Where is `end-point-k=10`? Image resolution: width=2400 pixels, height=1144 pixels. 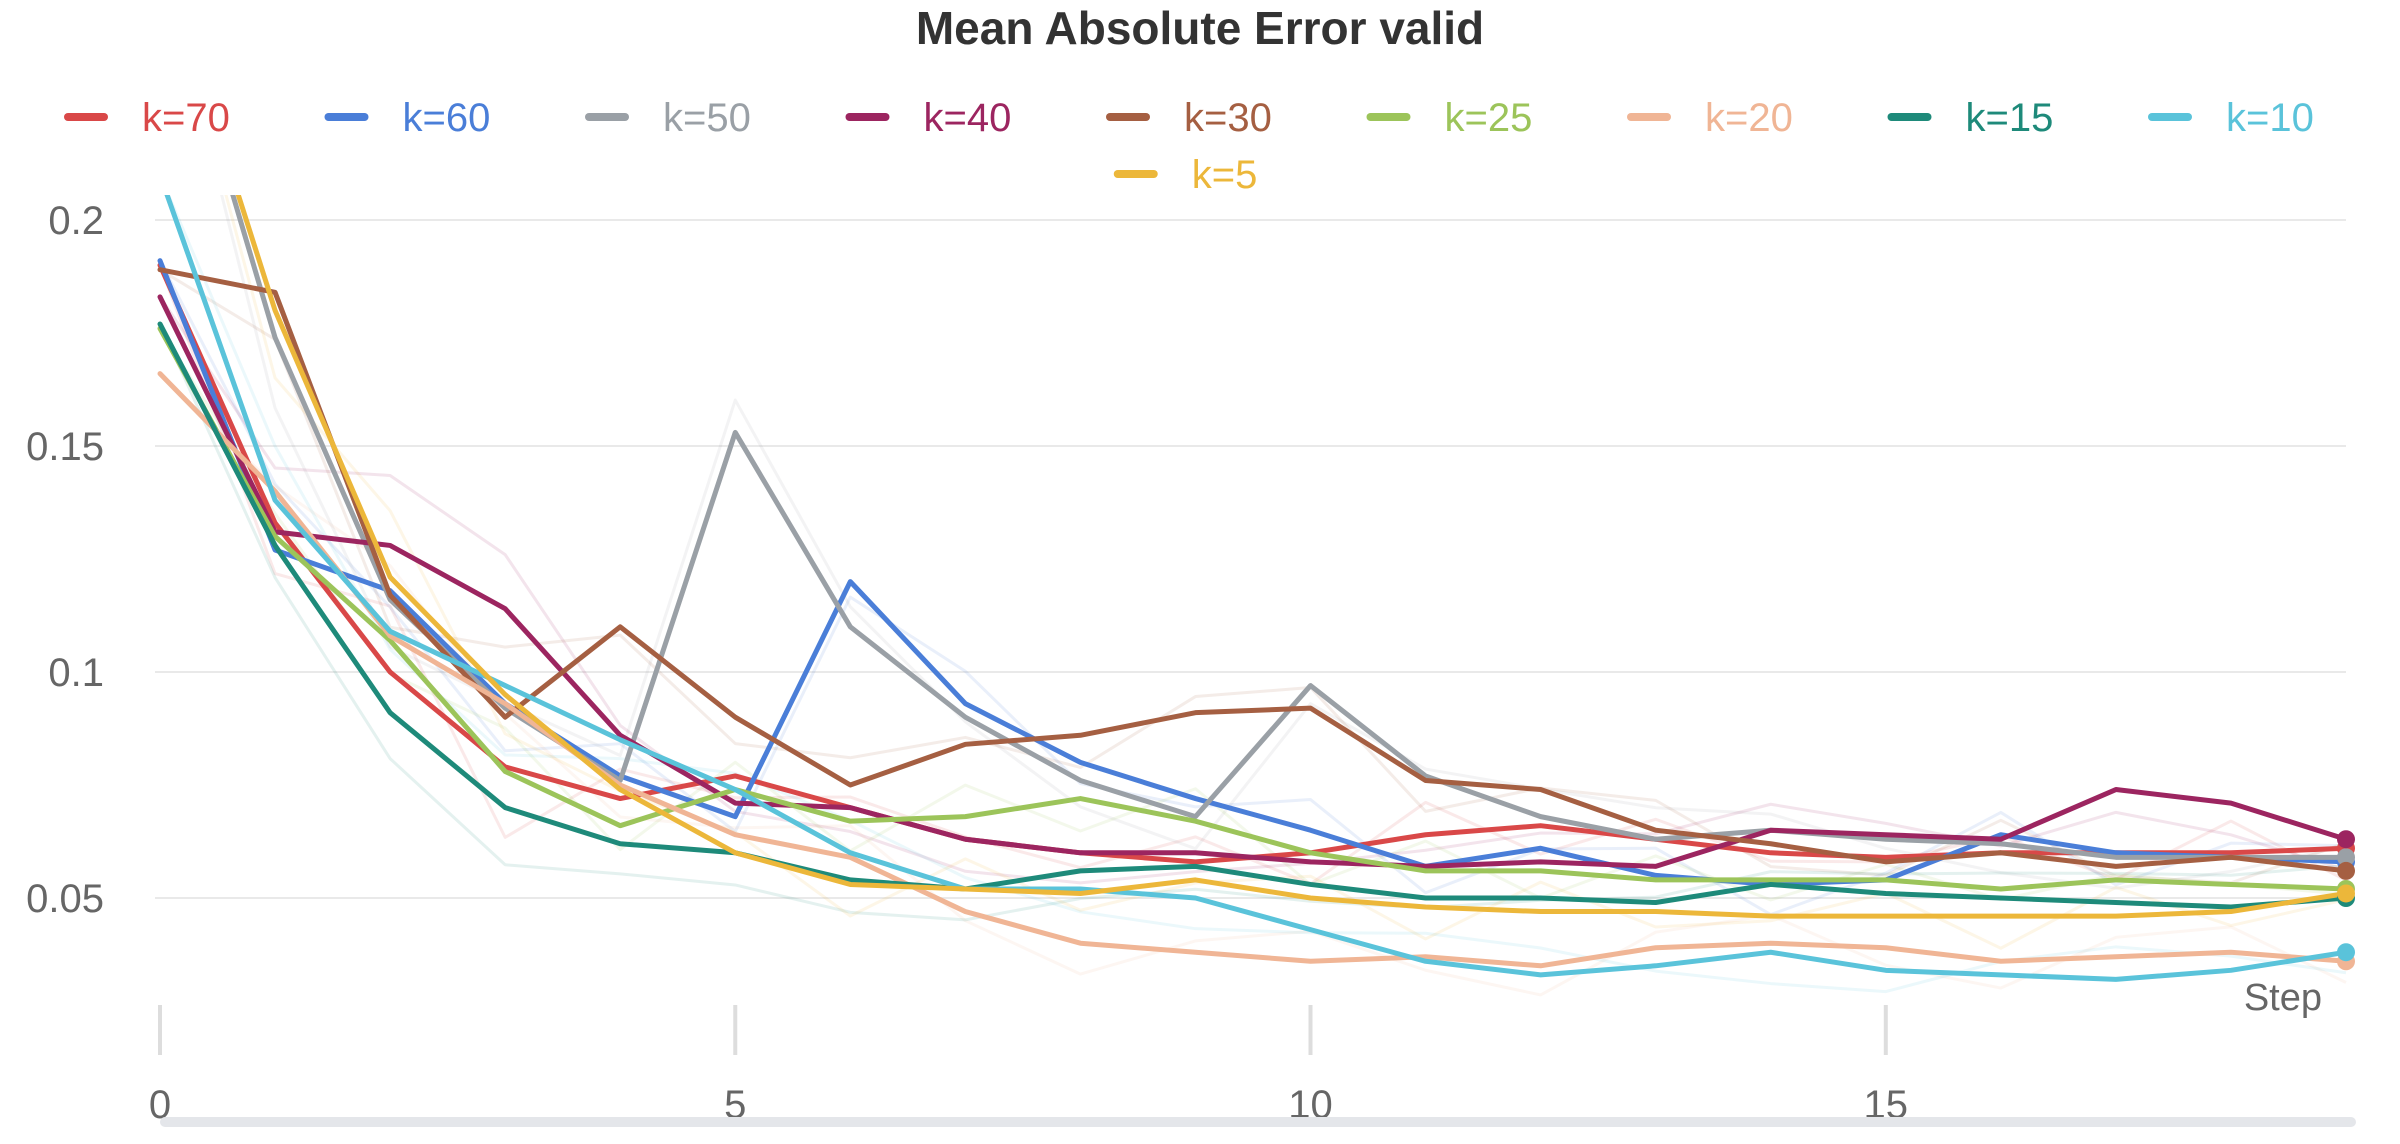
end-point-k=10 is located at coordinates (2346, 952).